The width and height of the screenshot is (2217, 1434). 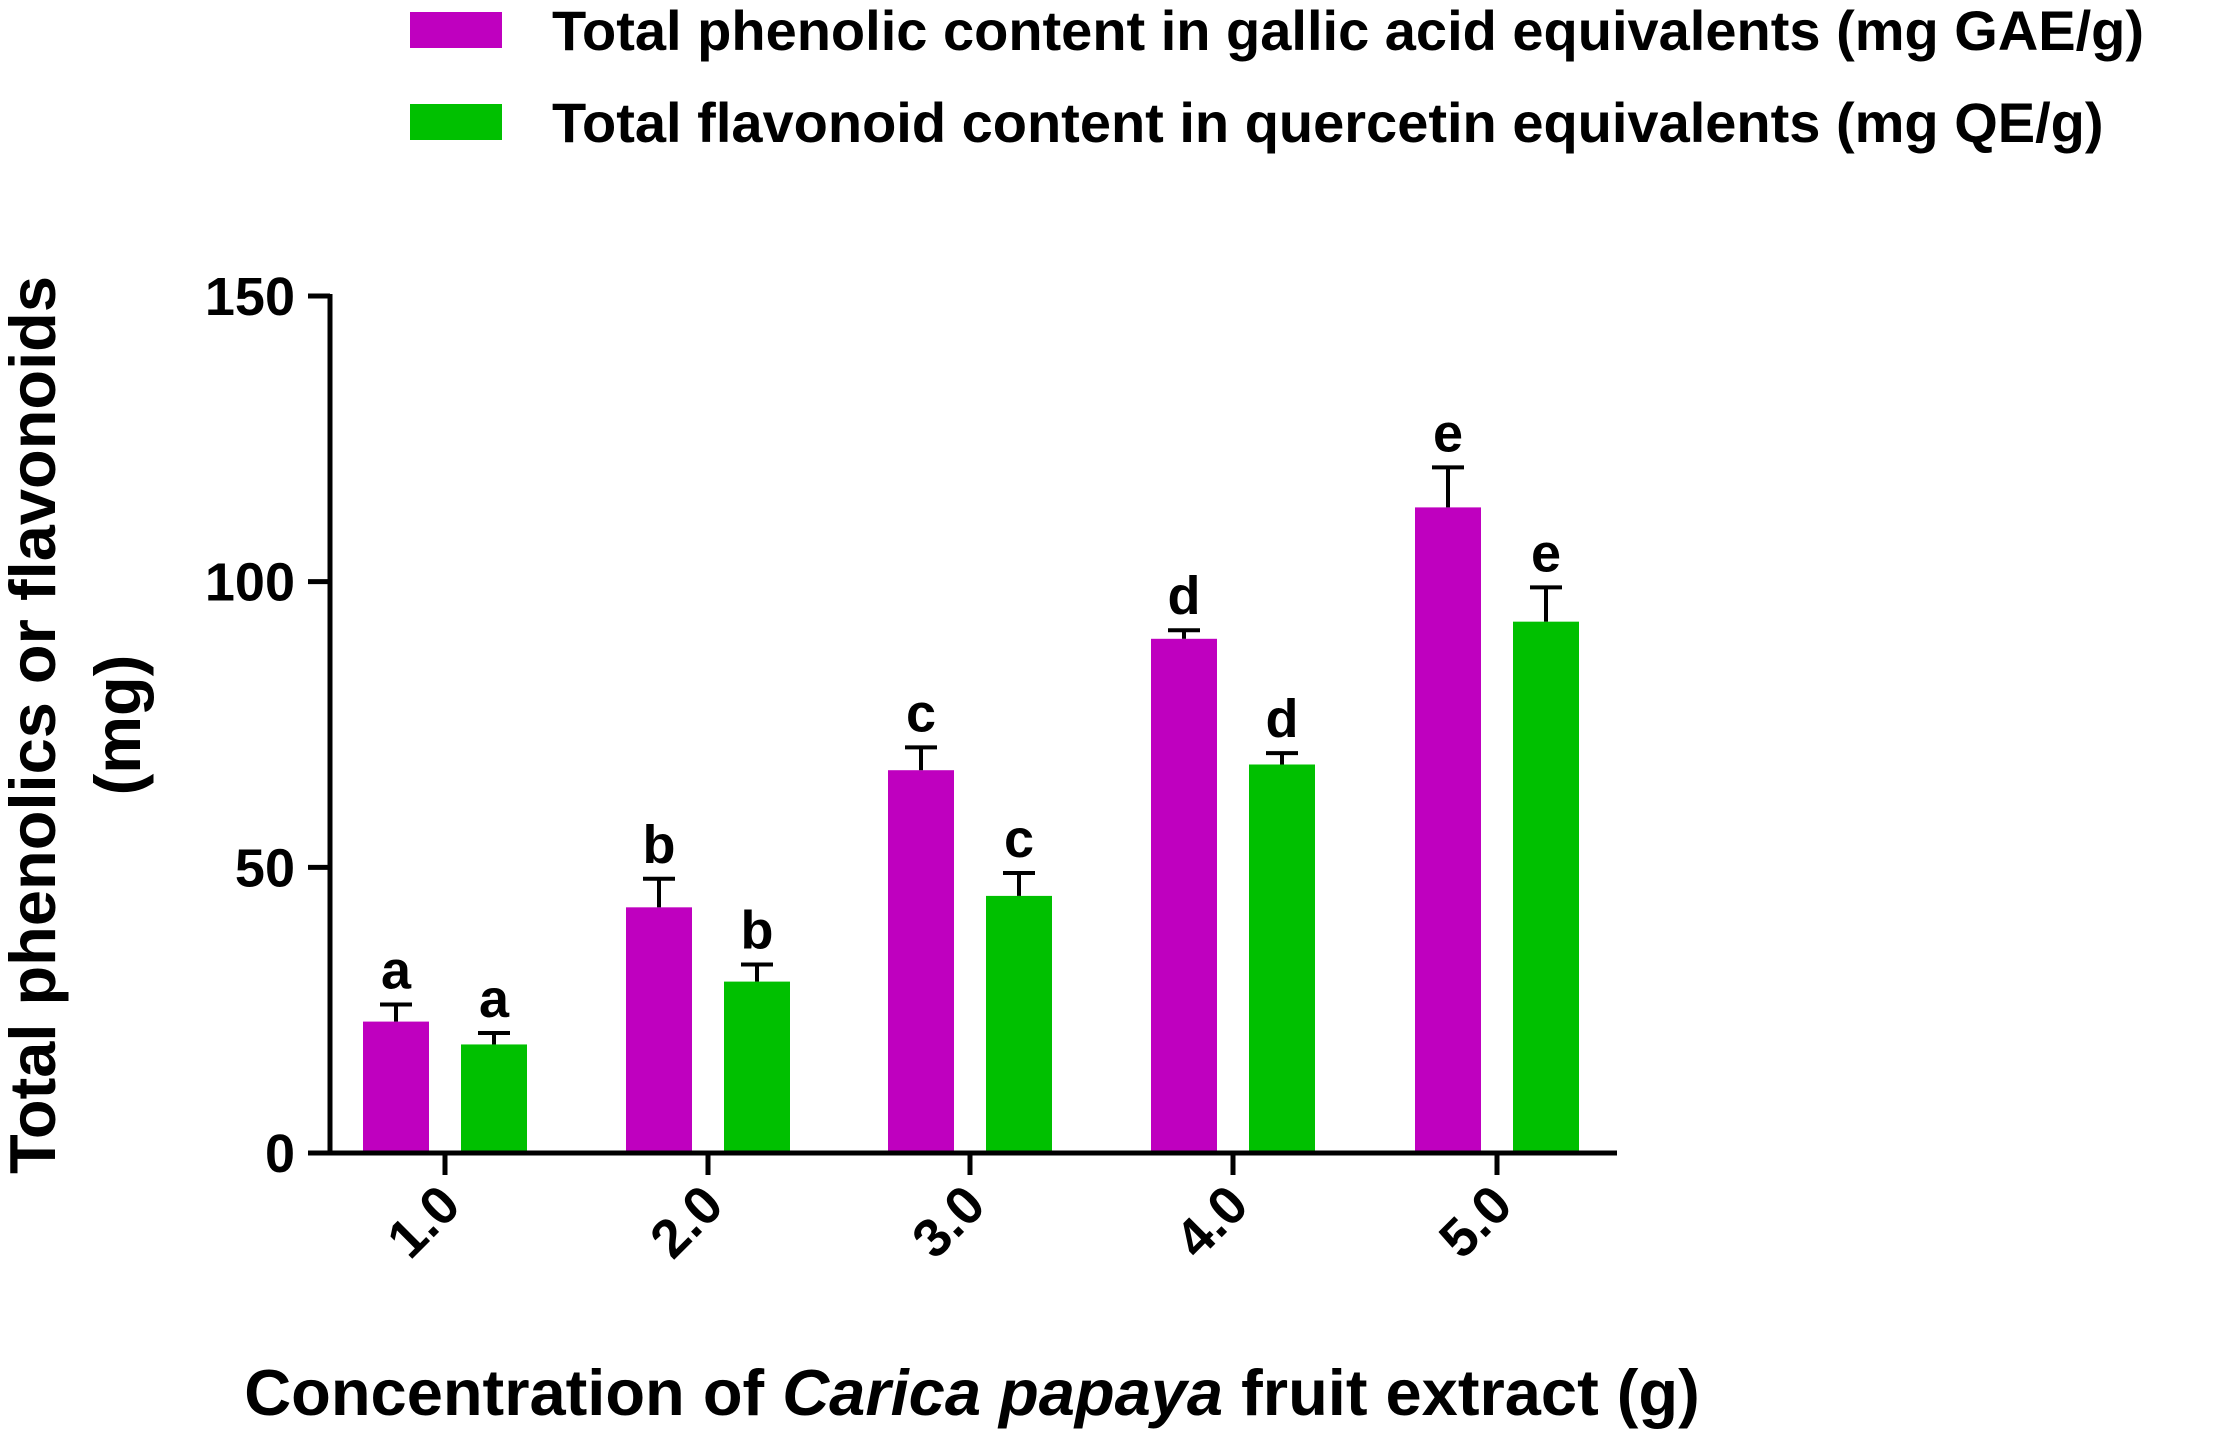 What do you see at coordinates (77, 725) in the screenshot?
I see `y-axis-title: Total phenolics or flavonoids (mg)` at bounding box center [77, 725].